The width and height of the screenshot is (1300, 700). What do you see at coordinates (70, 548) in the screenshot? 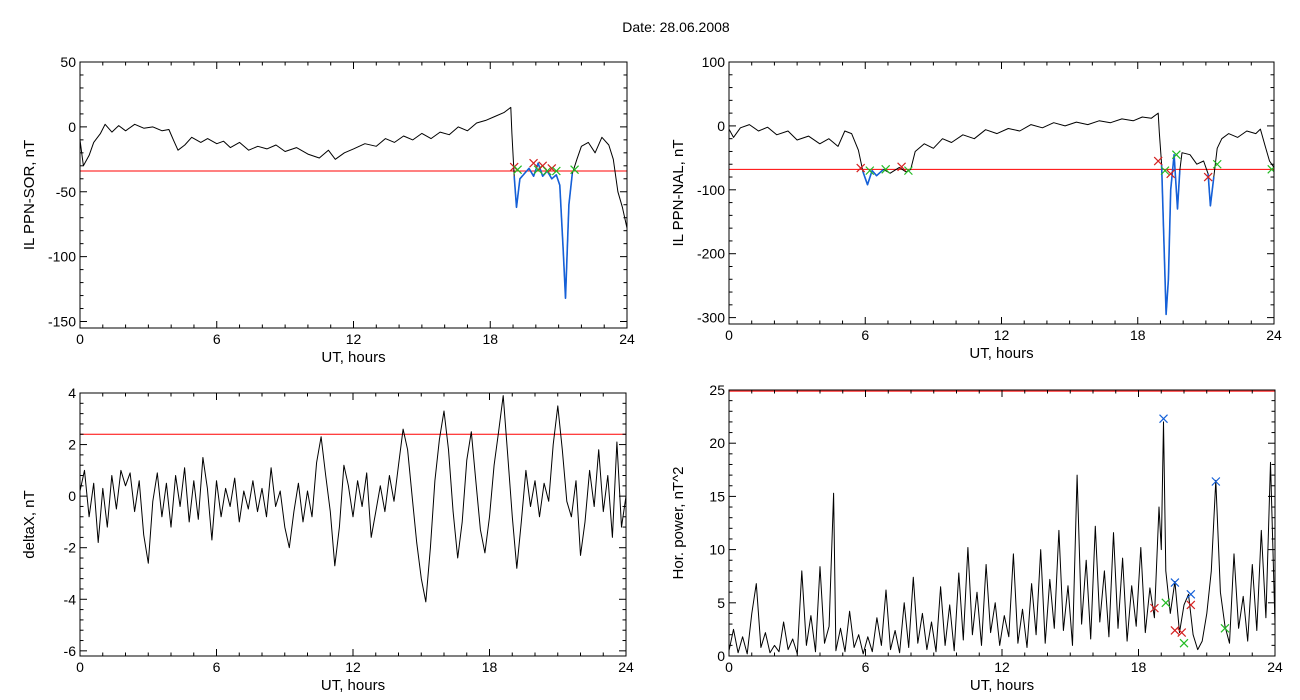
I see `y-tick-label: -2` at bounding box center [70, 548].